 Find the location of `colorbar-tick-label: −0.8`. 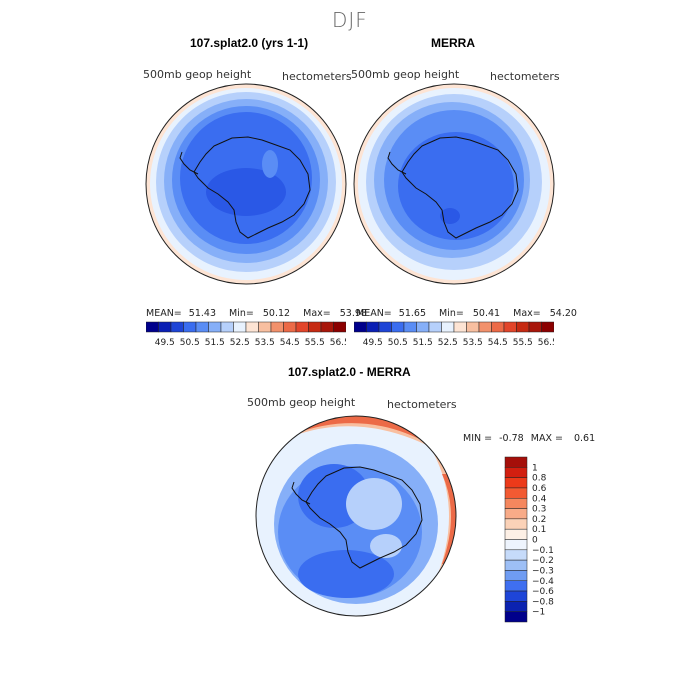

colorbar-tick-label: −0.8 is located at coordinates (543, 602).